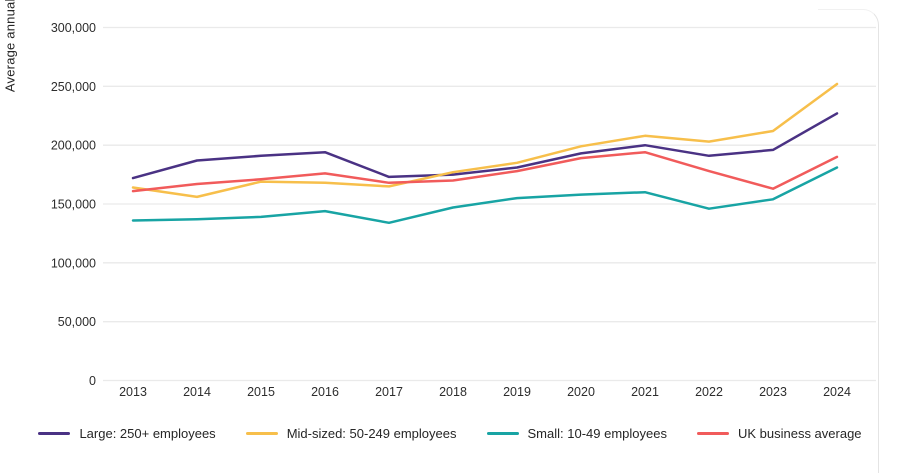 The width and height of the screenshot is (900, 473). Describe the element at coordinates (371, 433) in the screenshot. I see `legend-label: Mid-sized: 50-249 employees` at that location.